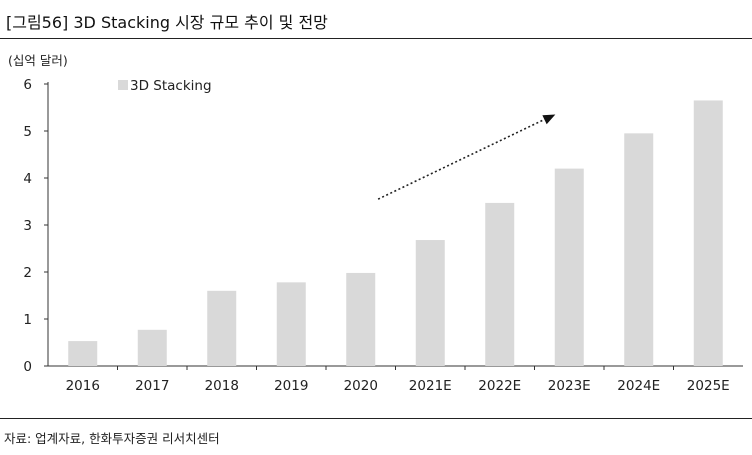 Image resolution: width=752 pixels, height=455 pixels. What do you see at coordinates (83, 353) in the screenshot?
I see `bar-2016` at bounding box center [83, 353].